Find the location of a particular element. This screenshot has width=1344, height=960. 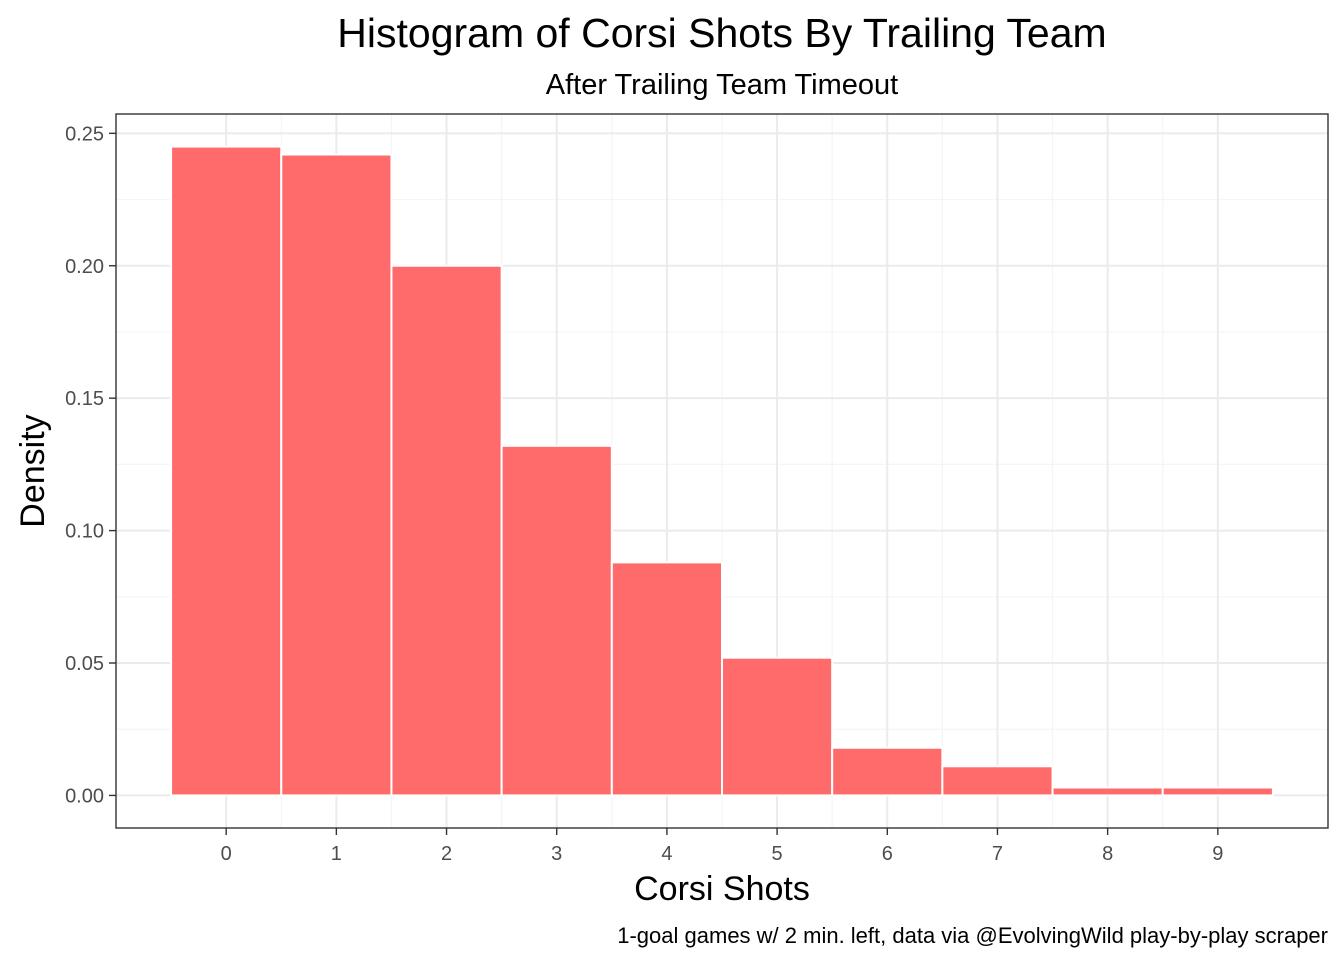

x-tick-label: 5 is located at coordinates (777, 854).